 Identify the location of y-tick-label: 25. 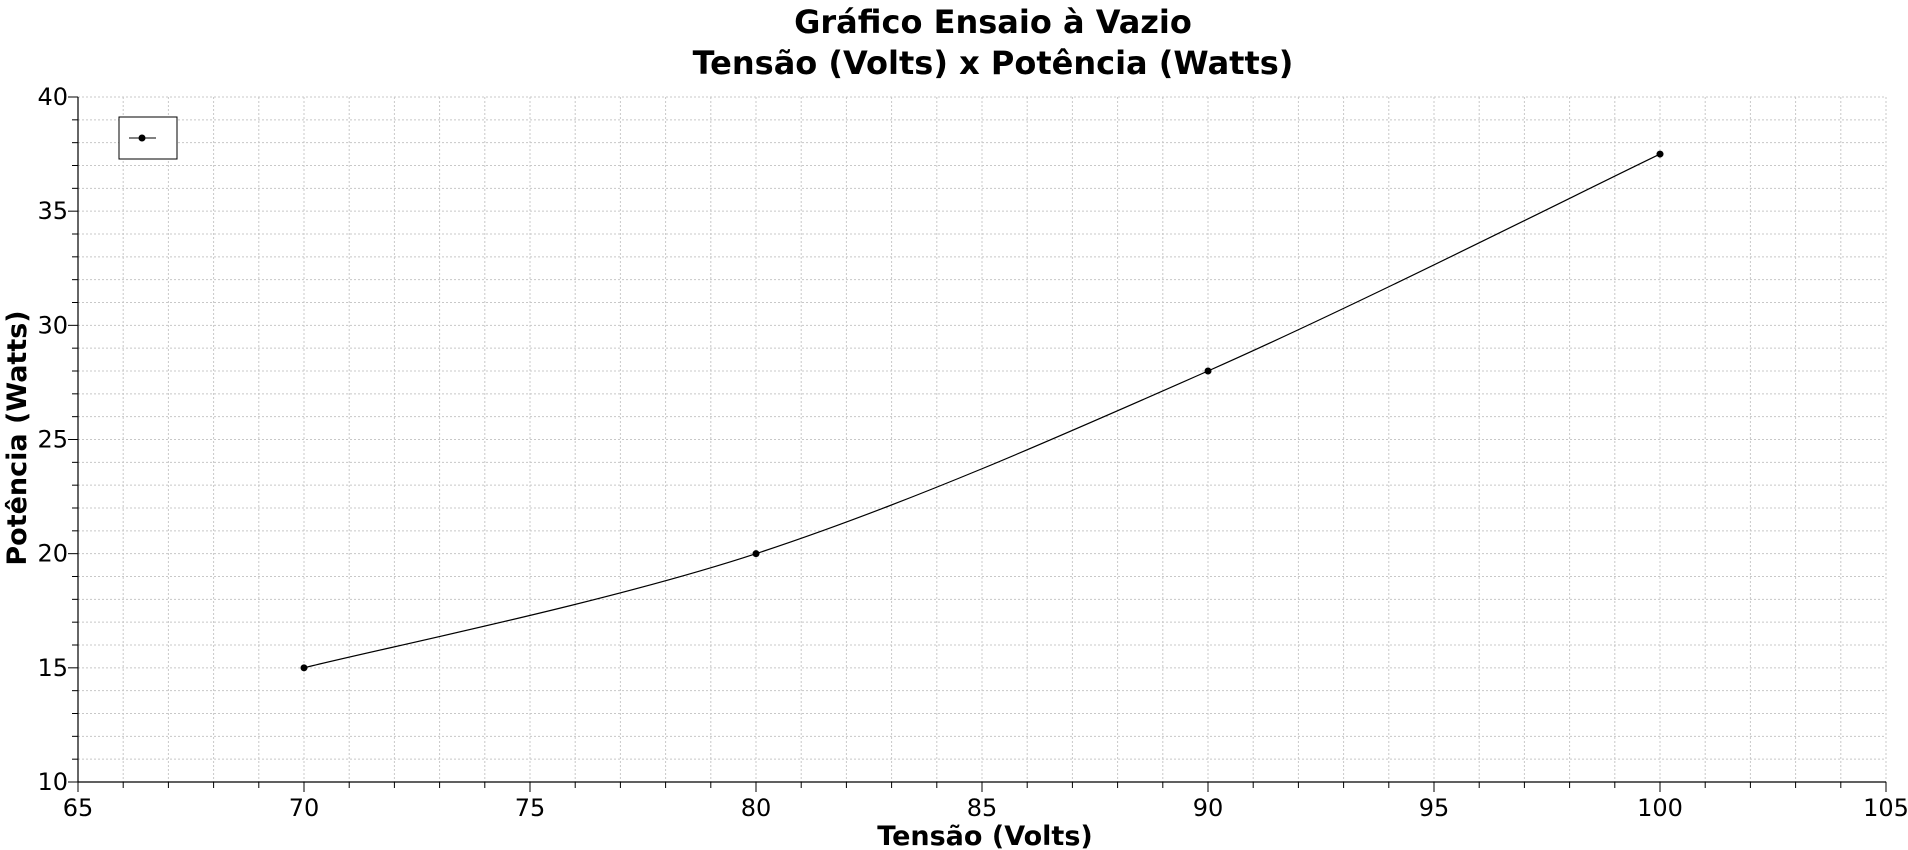
(52, 440).